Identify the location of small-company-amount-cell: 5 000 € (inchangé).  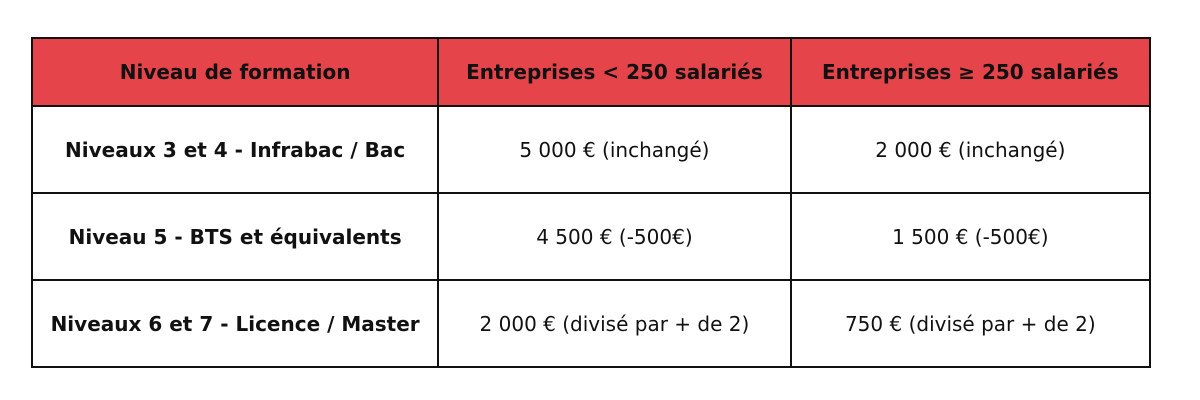
(614, 149).